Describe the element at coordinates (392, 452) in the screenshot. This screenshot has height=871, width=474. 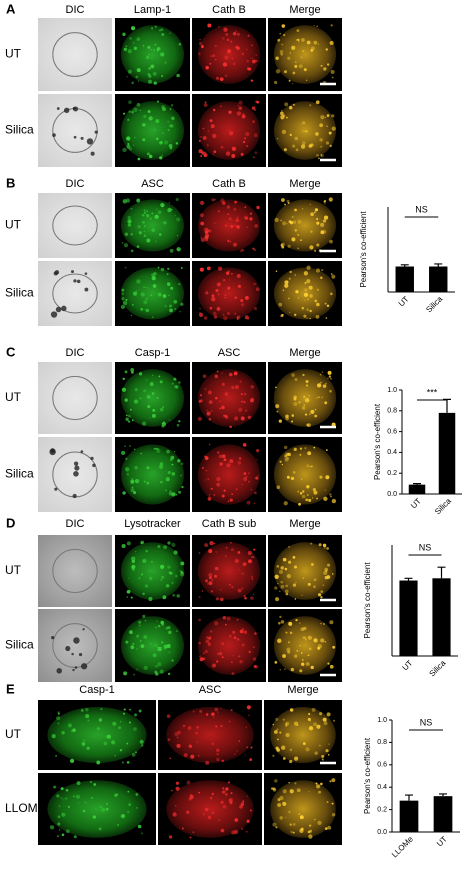
I see `y-tick-label: 0.4` at that location.